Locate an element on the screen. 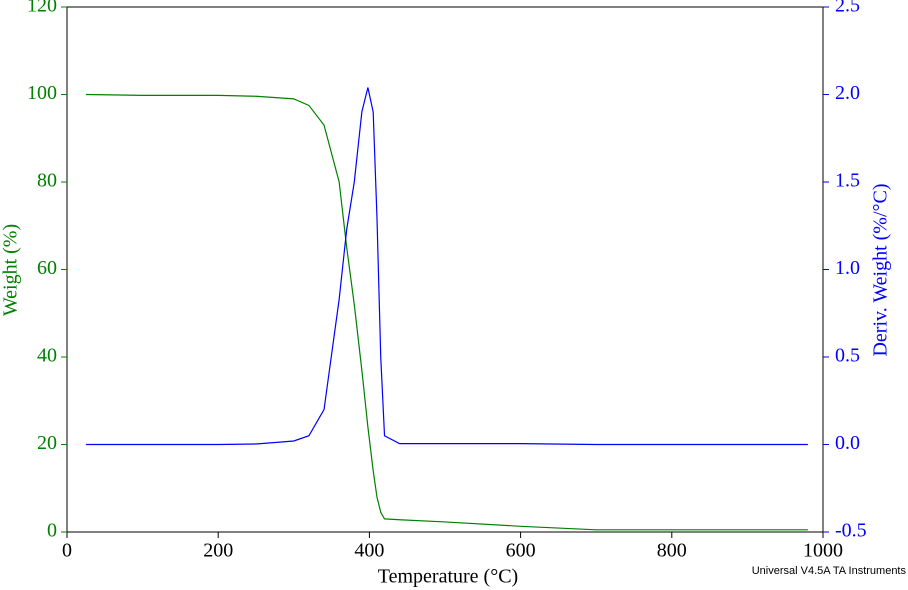  y2-tick-label: 2.5 is located at coordinates (847, 8).